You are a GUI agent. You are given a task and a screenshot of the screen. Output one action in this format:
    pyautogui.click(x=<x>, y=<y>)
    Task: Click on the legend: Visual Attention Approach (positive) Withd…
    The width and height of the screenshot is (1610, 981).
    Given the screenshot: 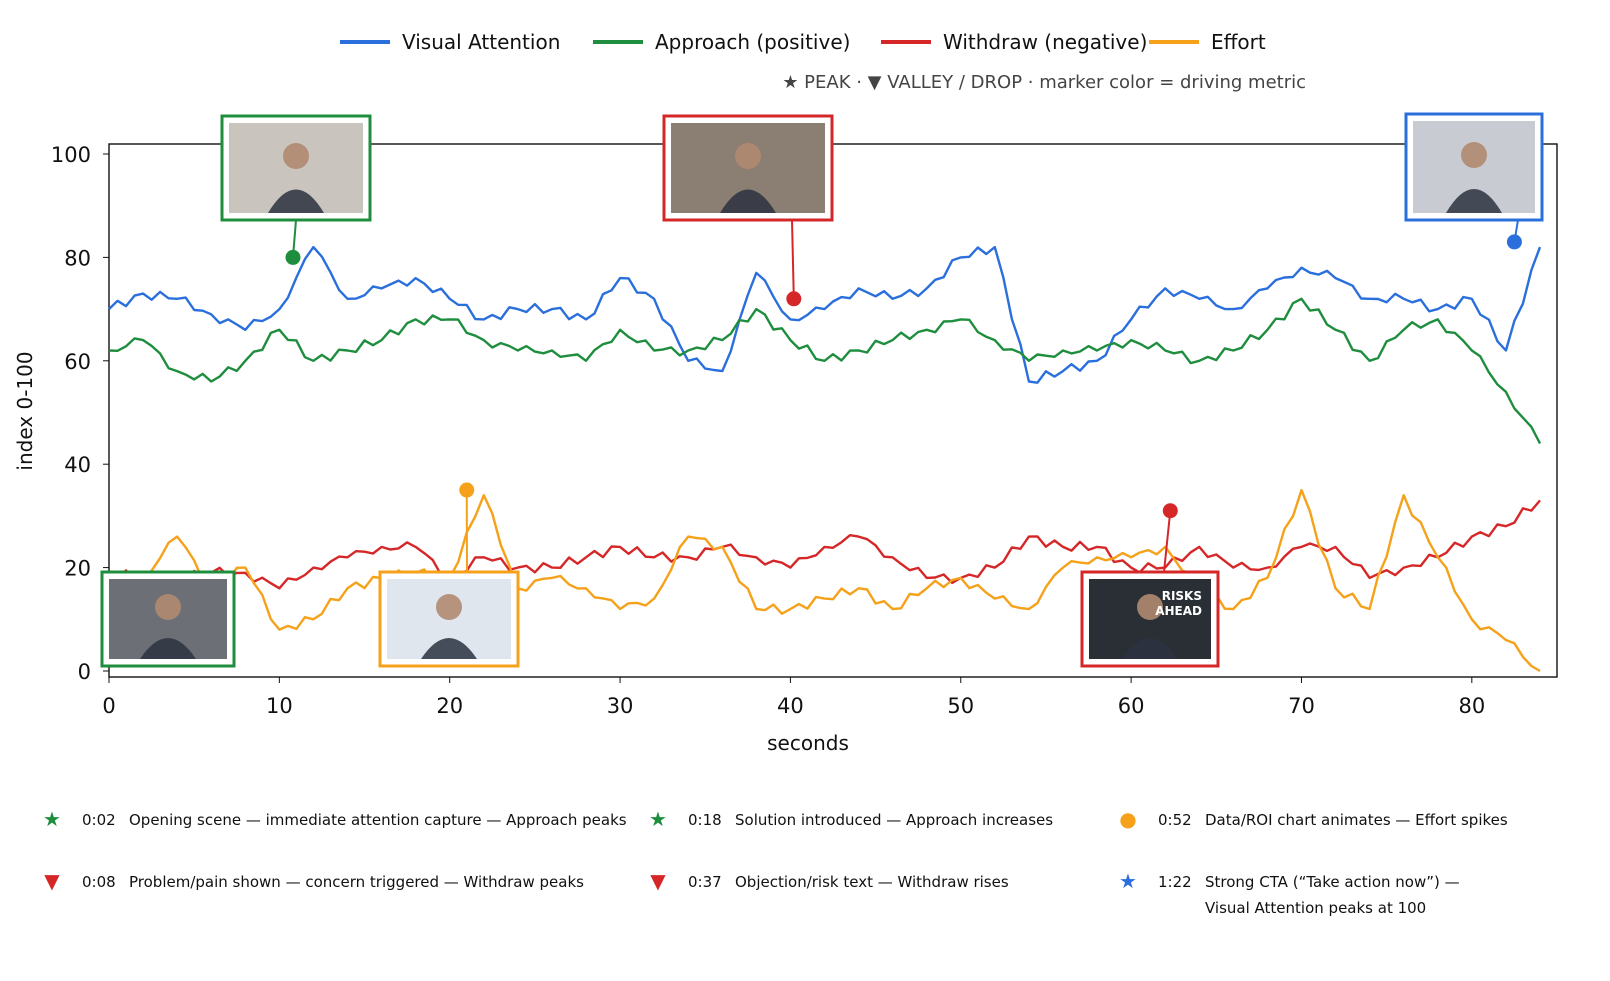 What is the action you would take?
    pyautogui.click(x=803, y=42)
    